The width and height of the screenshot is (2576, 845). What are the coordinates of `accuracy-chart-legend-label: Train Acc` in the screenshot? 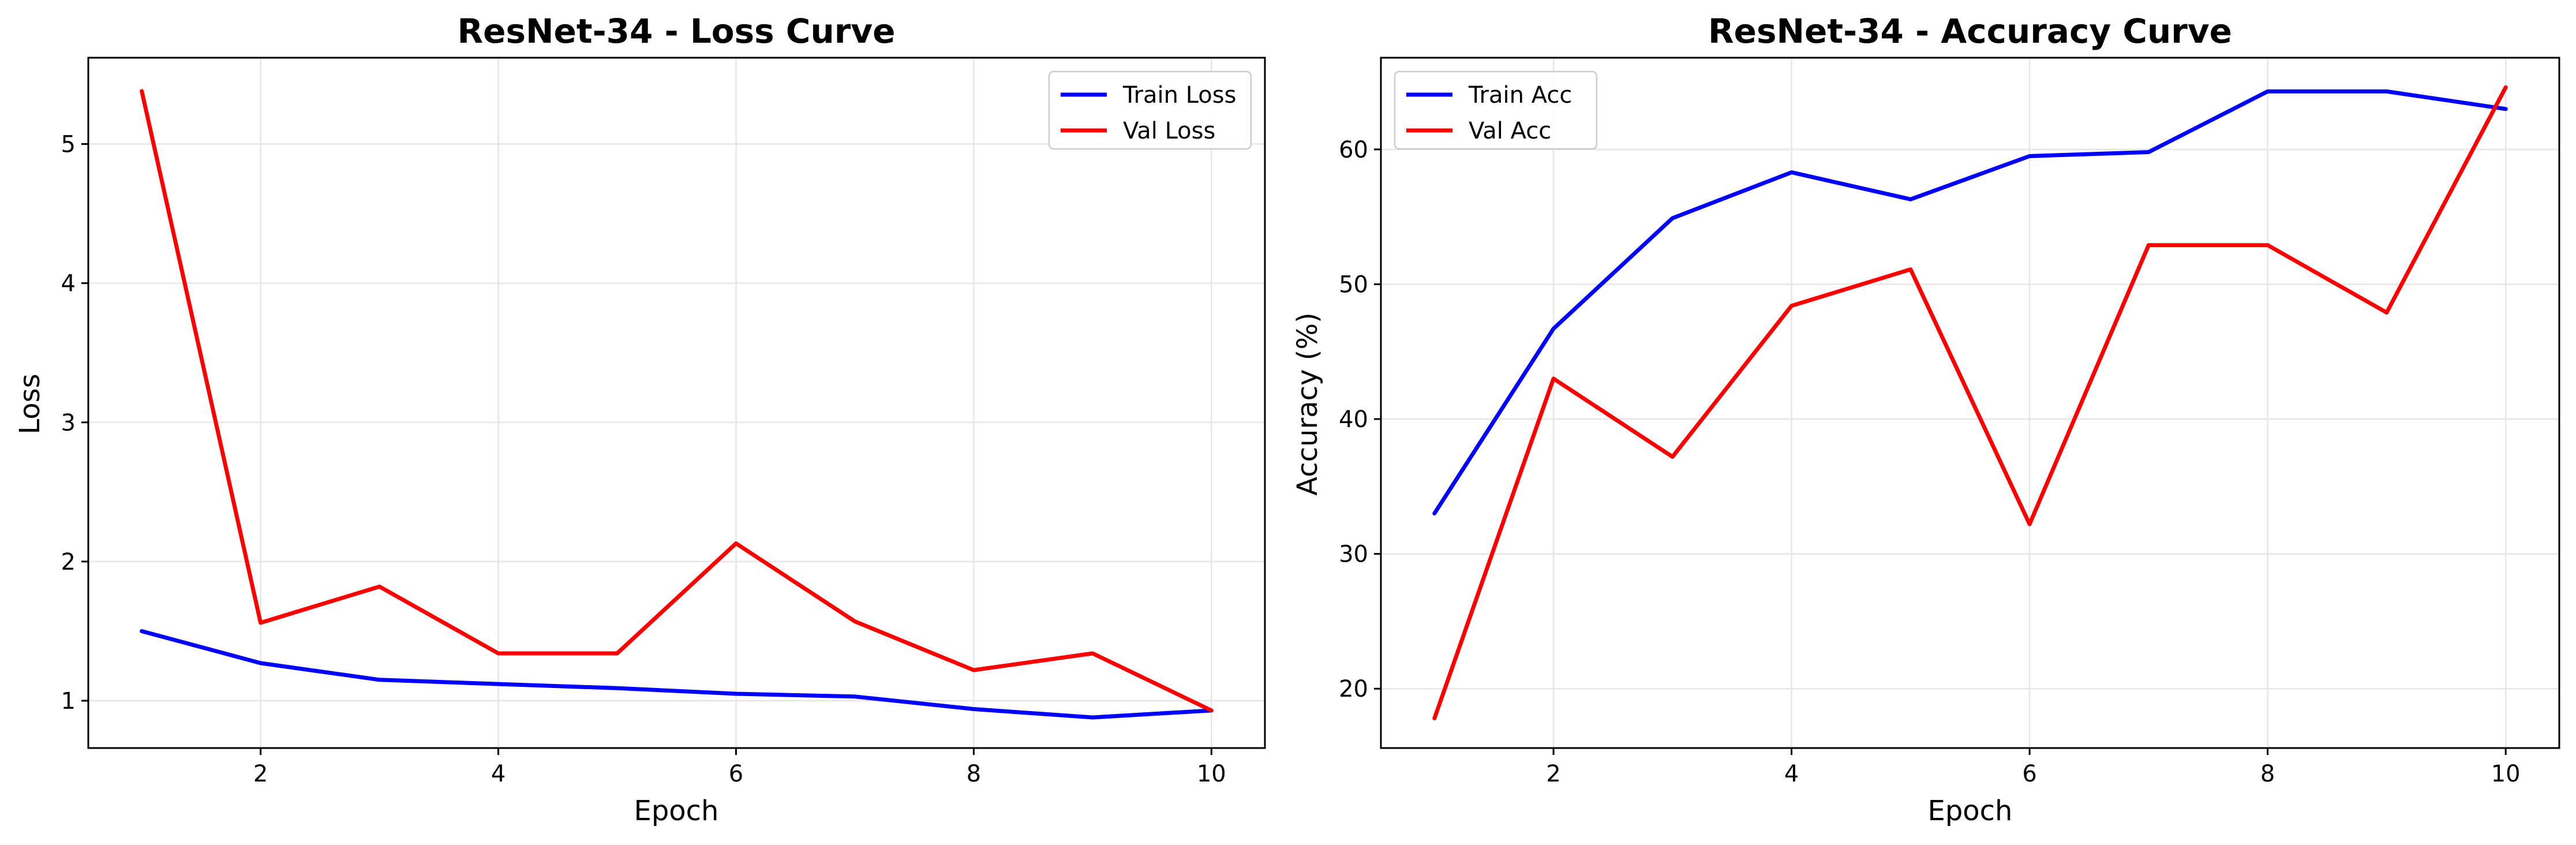 It's located at (1520, 95).